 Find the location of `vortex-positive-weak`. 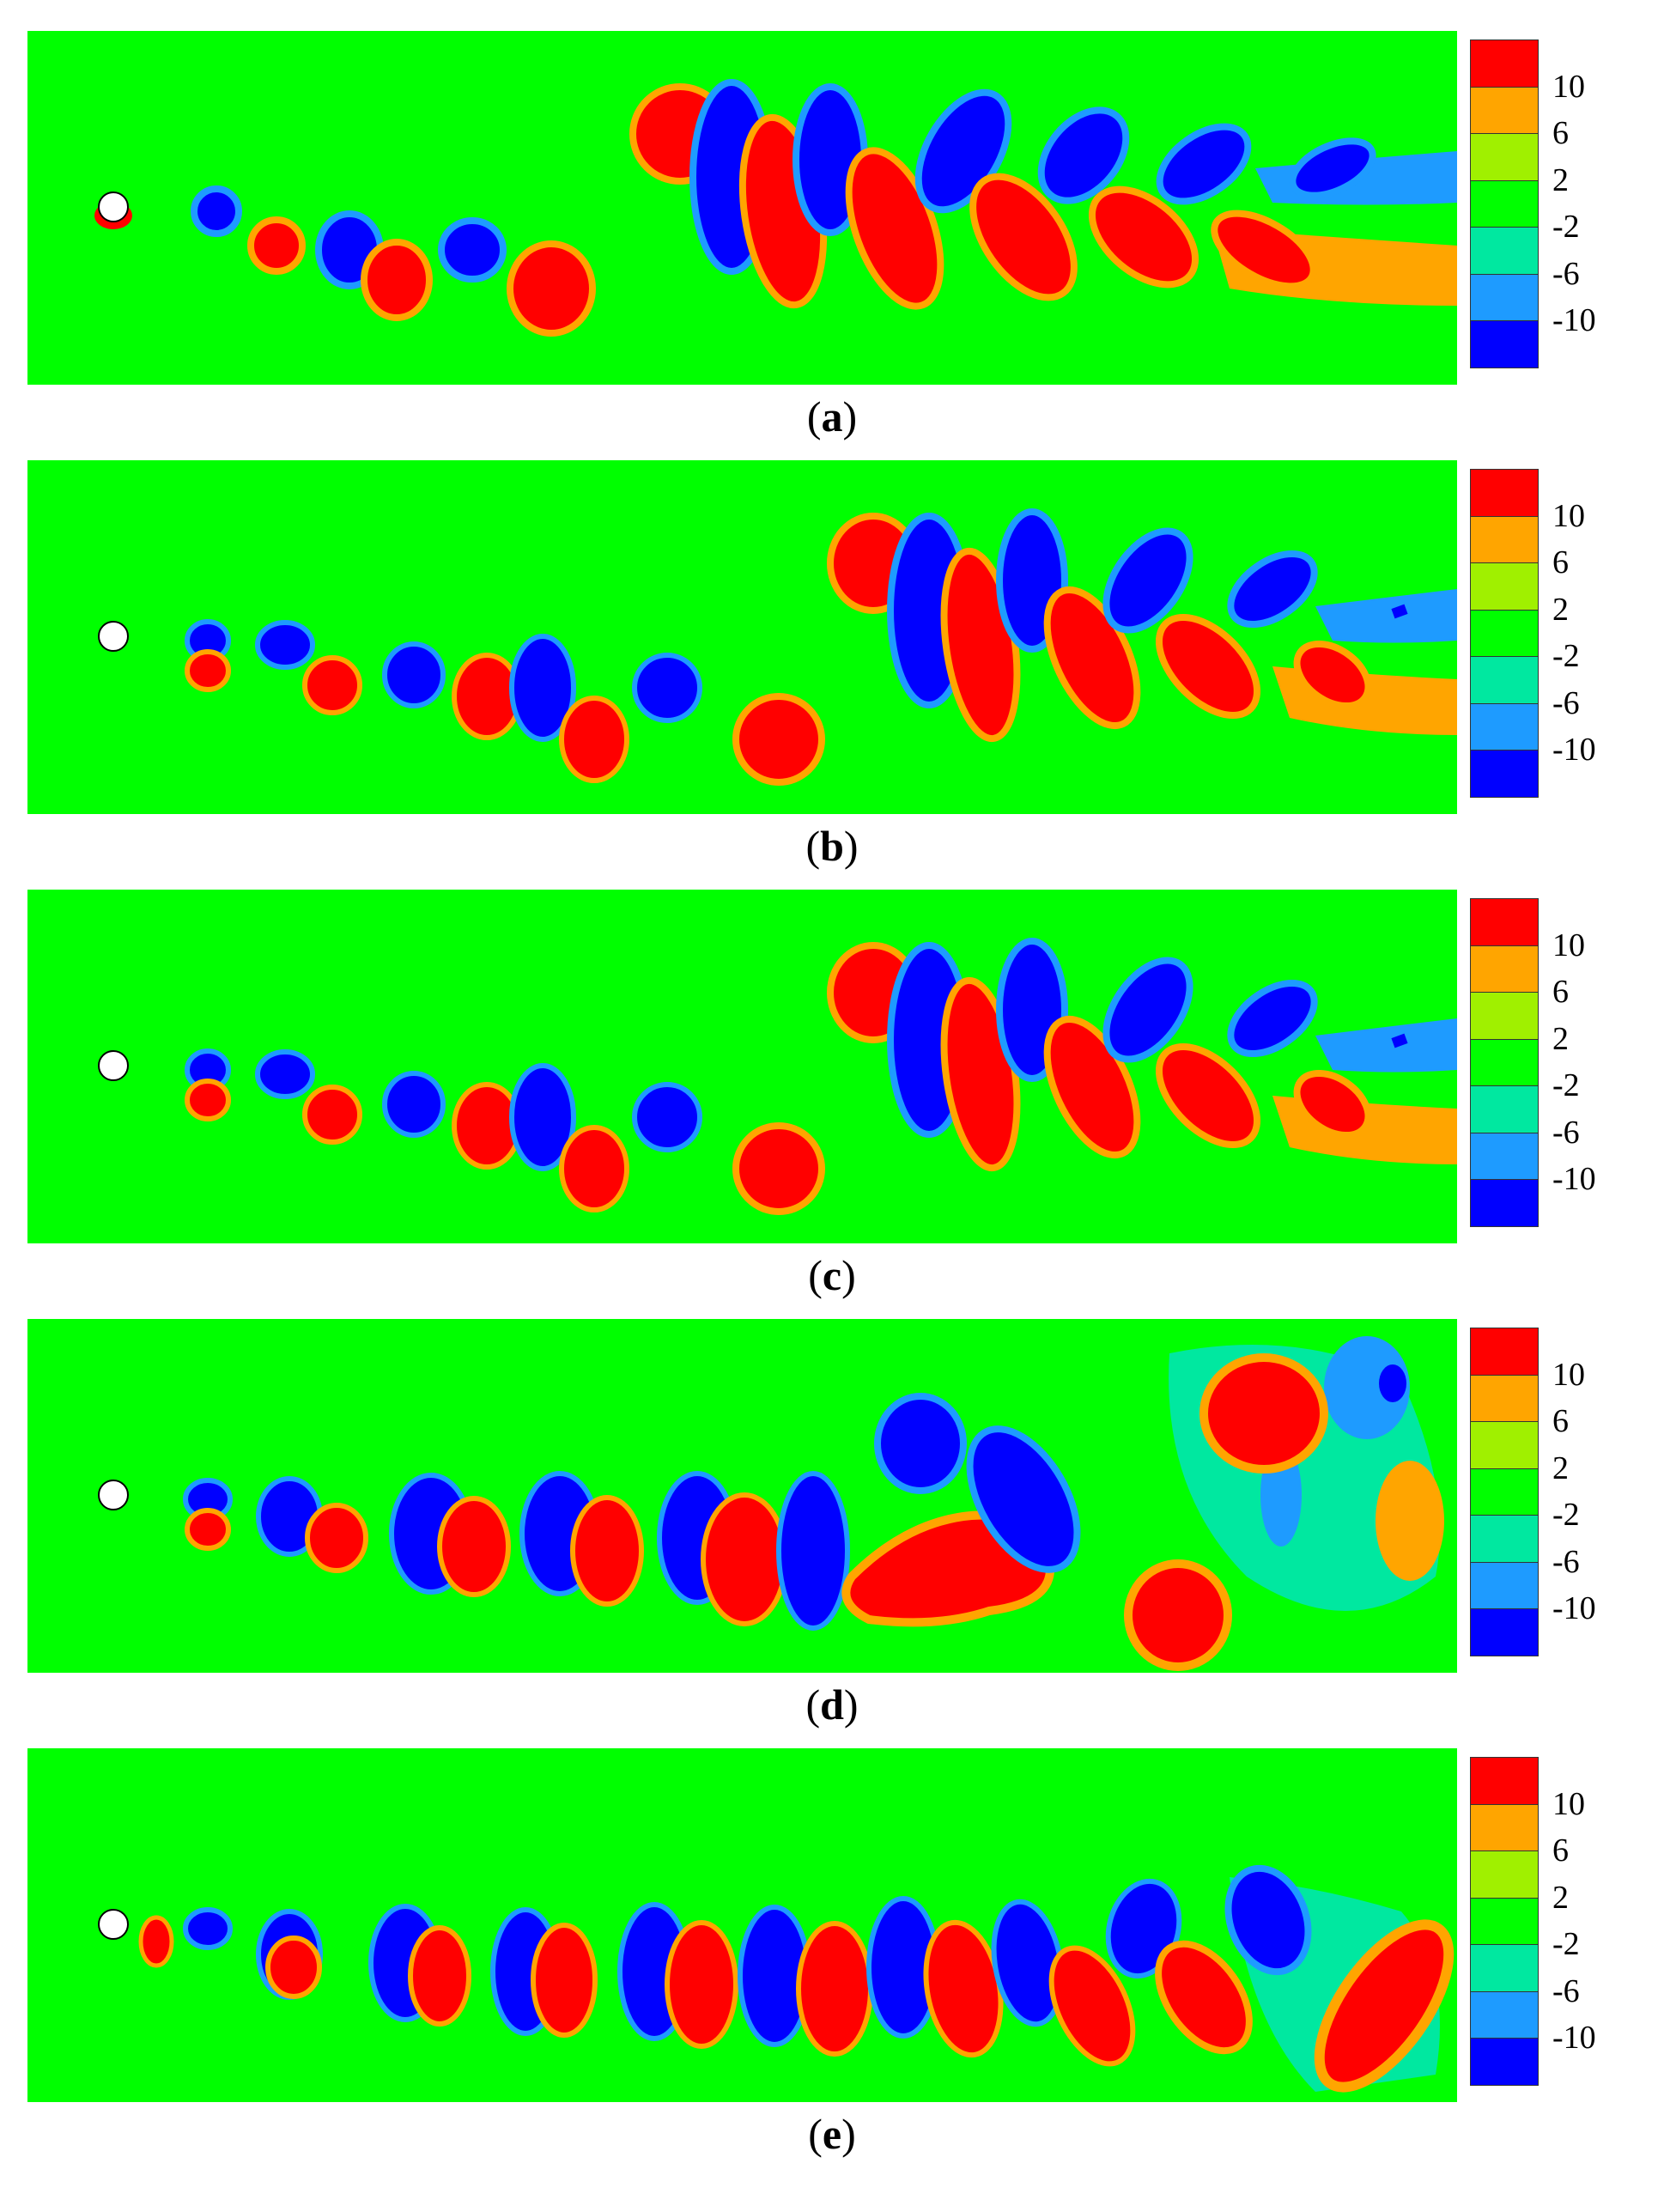

vortex-positive-weak is located at coordinates (1410, 1521).